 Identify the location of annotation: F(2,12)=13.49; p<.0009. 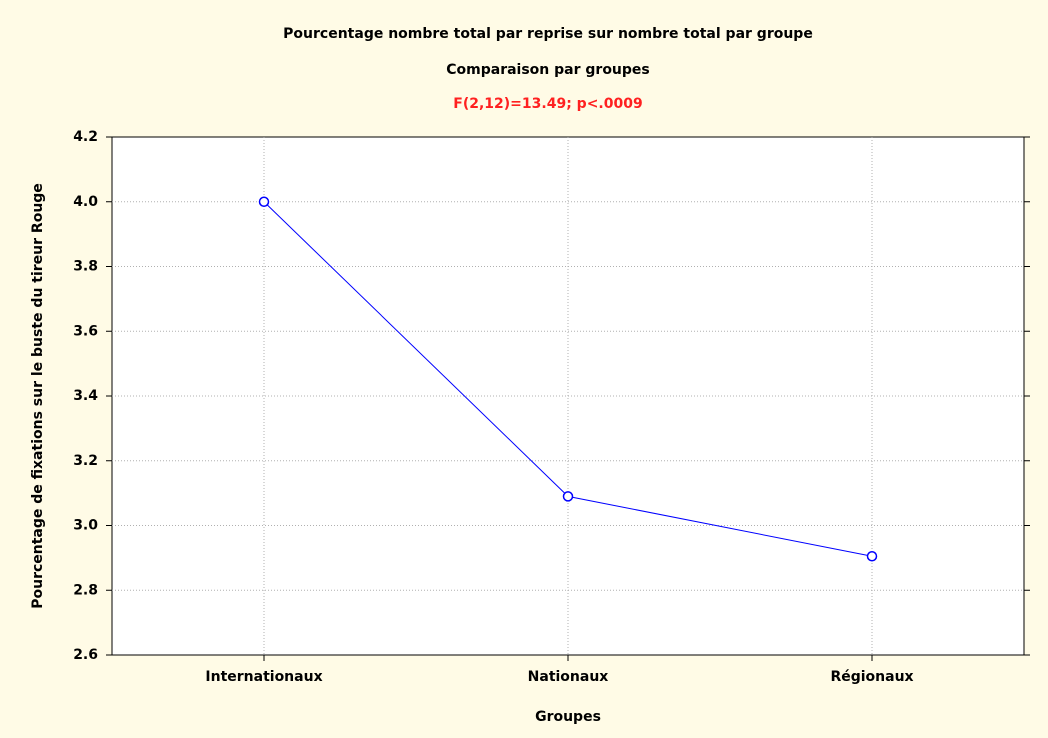
(547, 104).